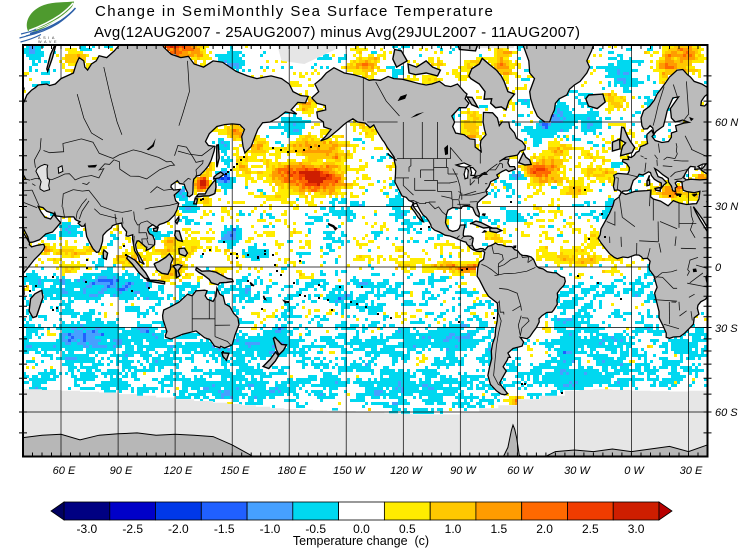 The width and height of the screenshot is (755, 560). I want to click on svg-text: 30 S, so click(726, 329).